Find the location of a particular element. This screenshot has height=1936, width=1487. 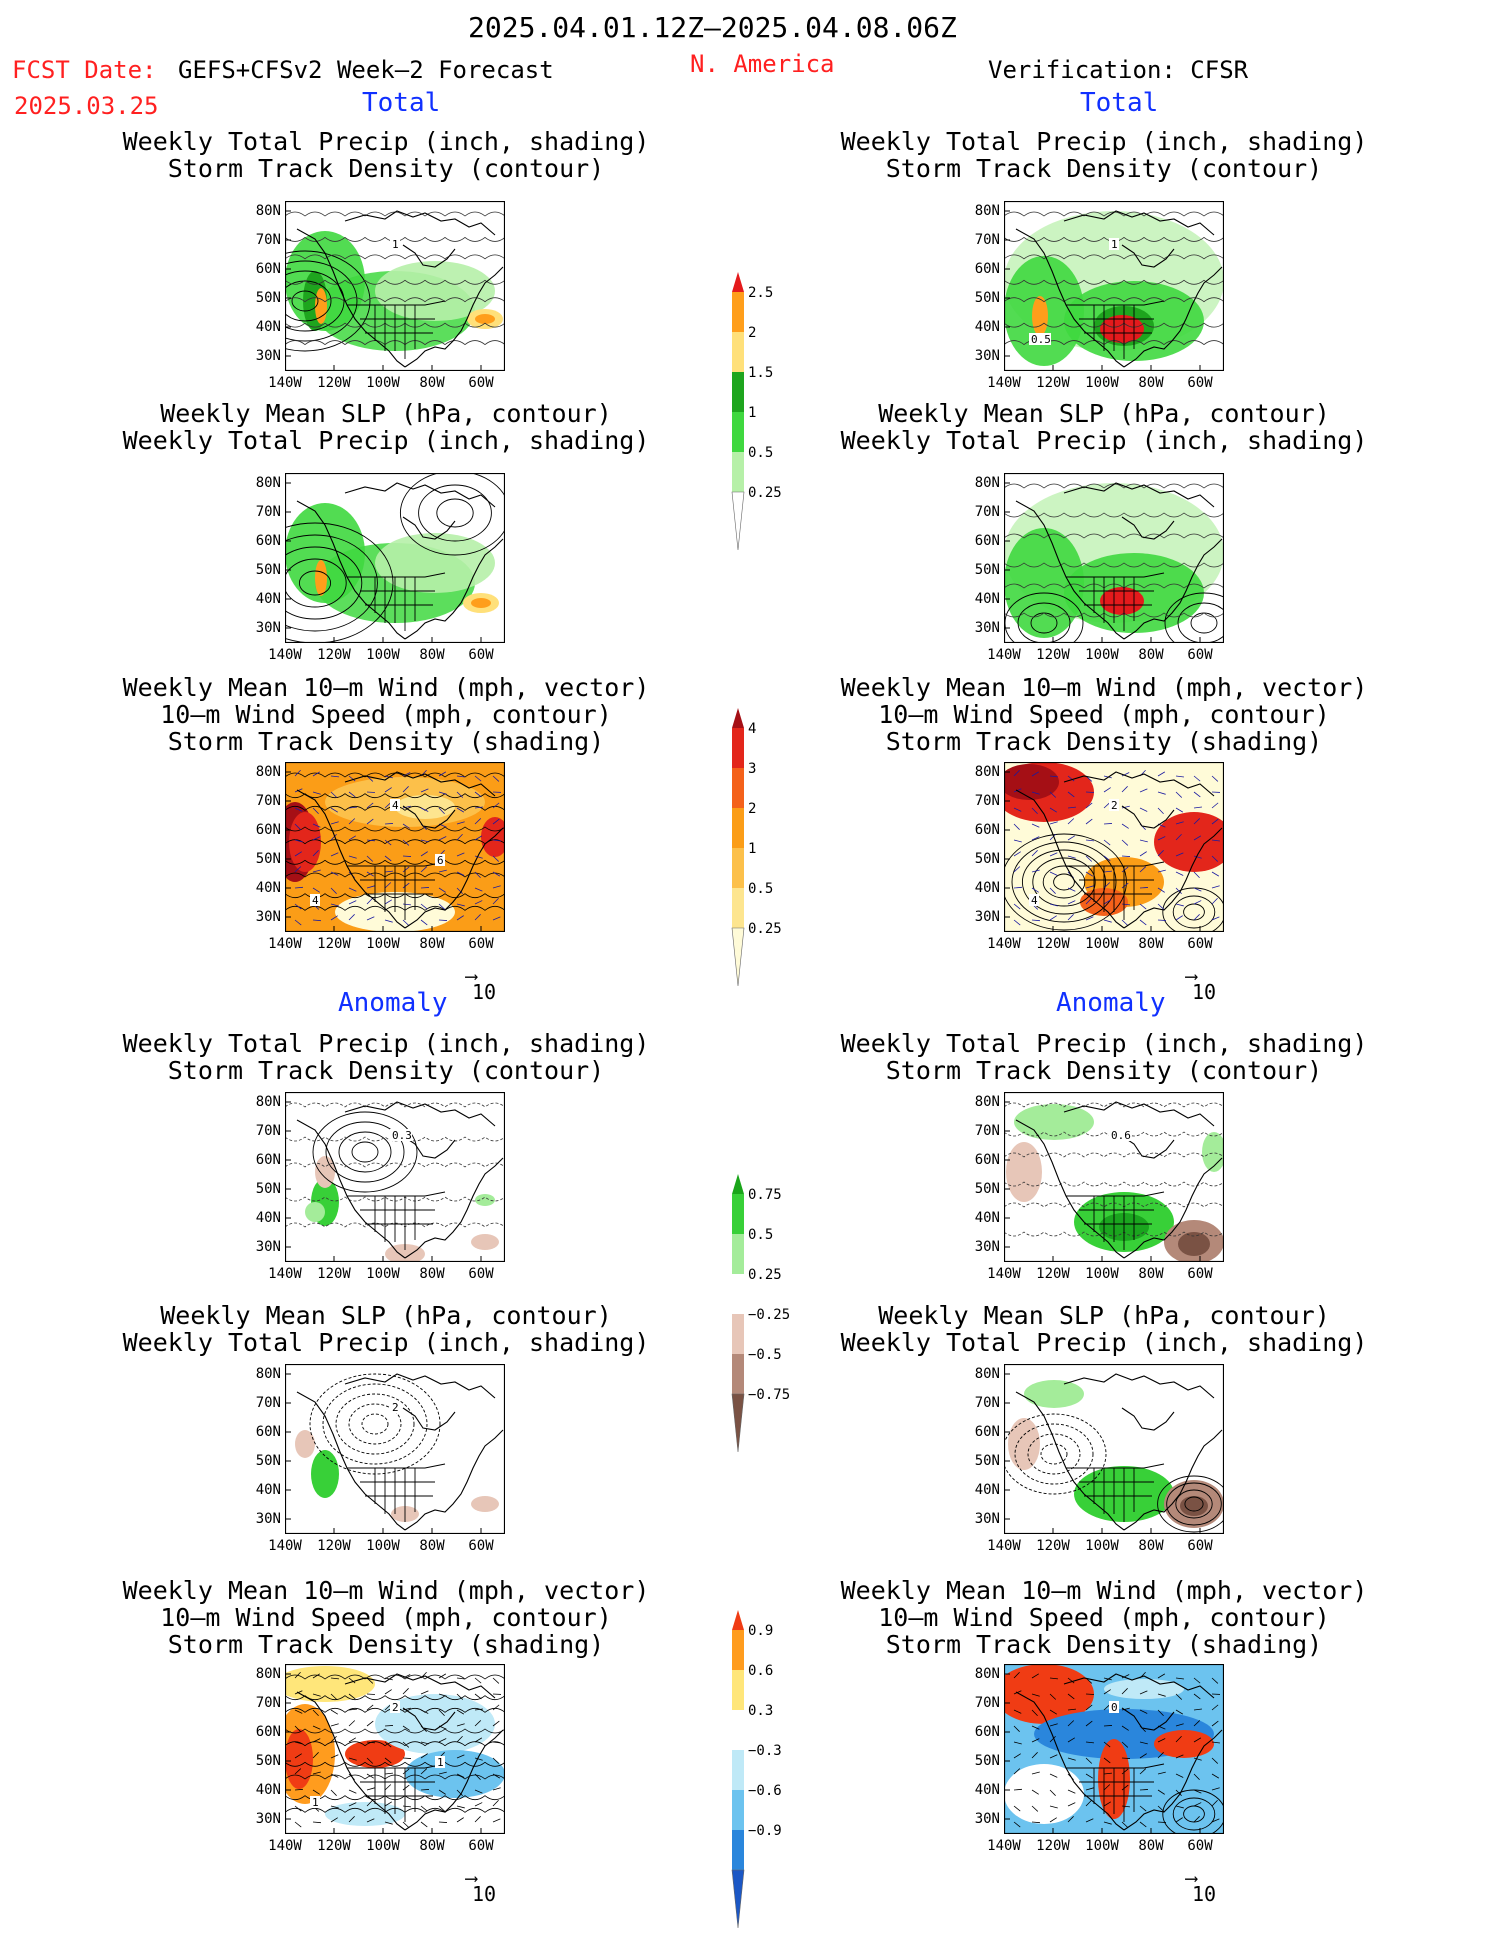

colorbar-tick-label: −0.5 is located at coordinates (765, 1355).